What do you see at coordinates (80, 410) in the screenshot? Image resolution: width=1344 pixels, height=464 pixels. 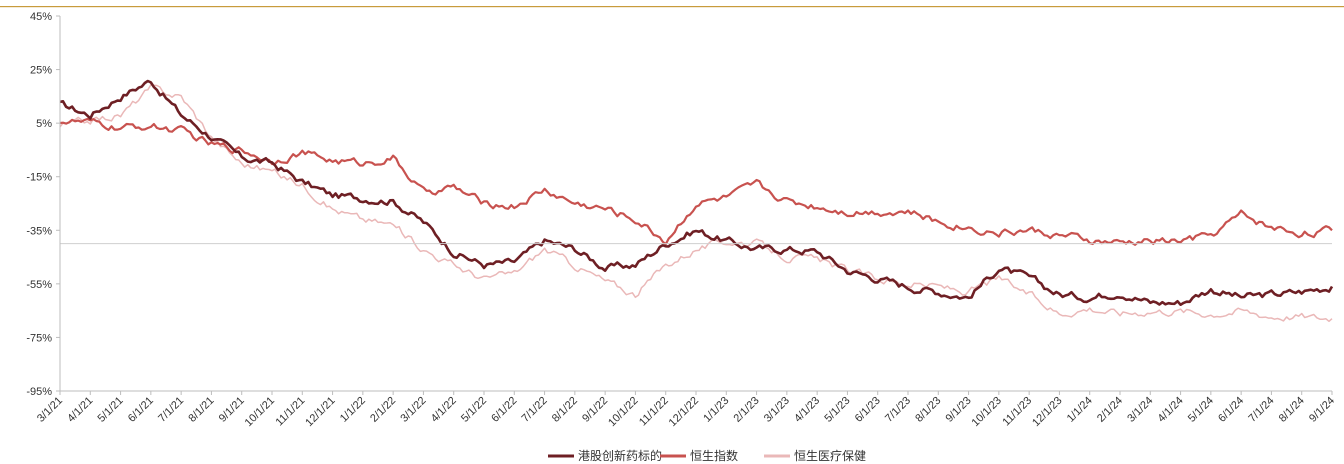 I see `x-tick-label: 4/1/21` at bounding box center [80, 410].